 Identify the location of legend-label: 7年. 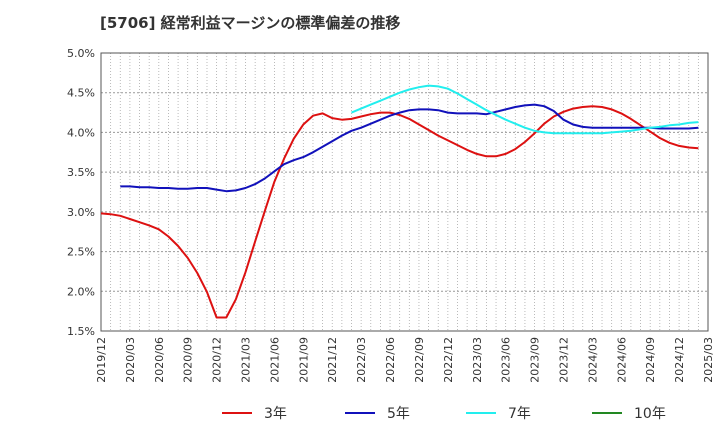
(519, 414).